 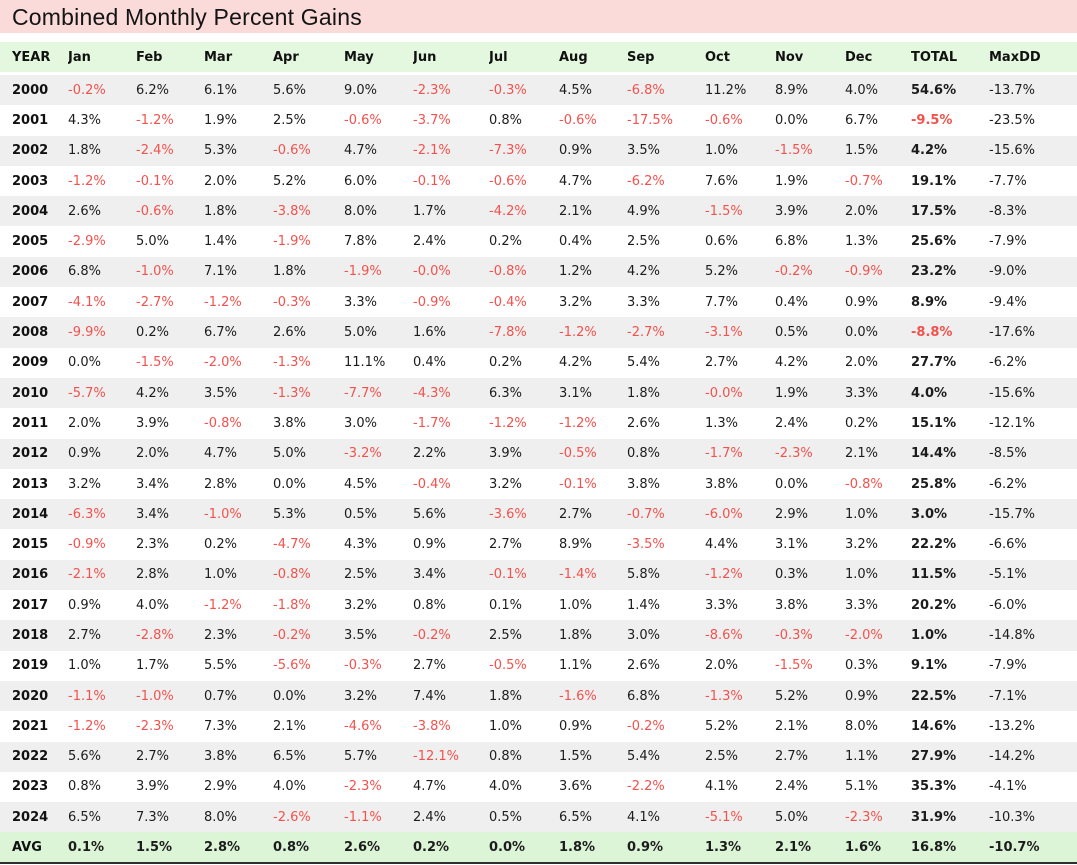 I want to click on year-cell: 2009, so click(x=34, y=362).